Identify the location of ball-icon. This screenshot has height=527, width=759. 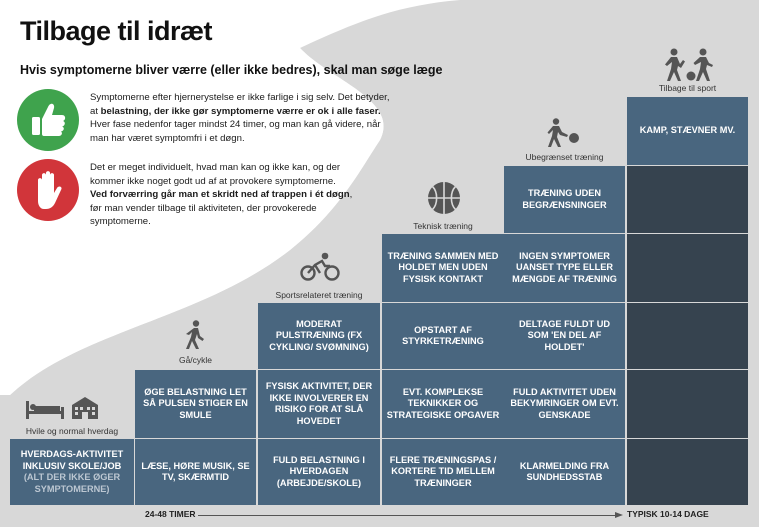
(444, 198).